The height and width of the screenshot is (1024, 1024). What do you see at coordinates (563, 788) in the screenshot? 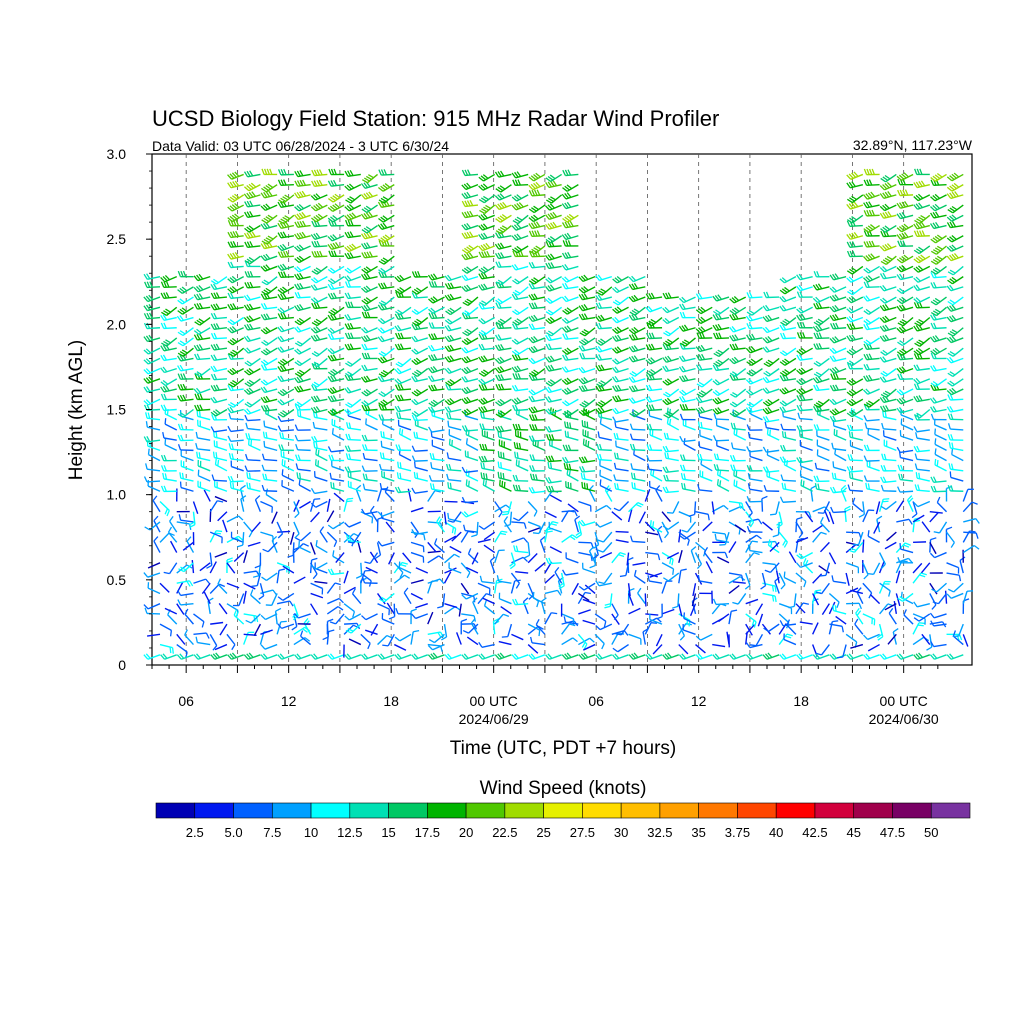
I see `colorbar-title: Wind Speed (knots)` at bounding box center [563, 788].